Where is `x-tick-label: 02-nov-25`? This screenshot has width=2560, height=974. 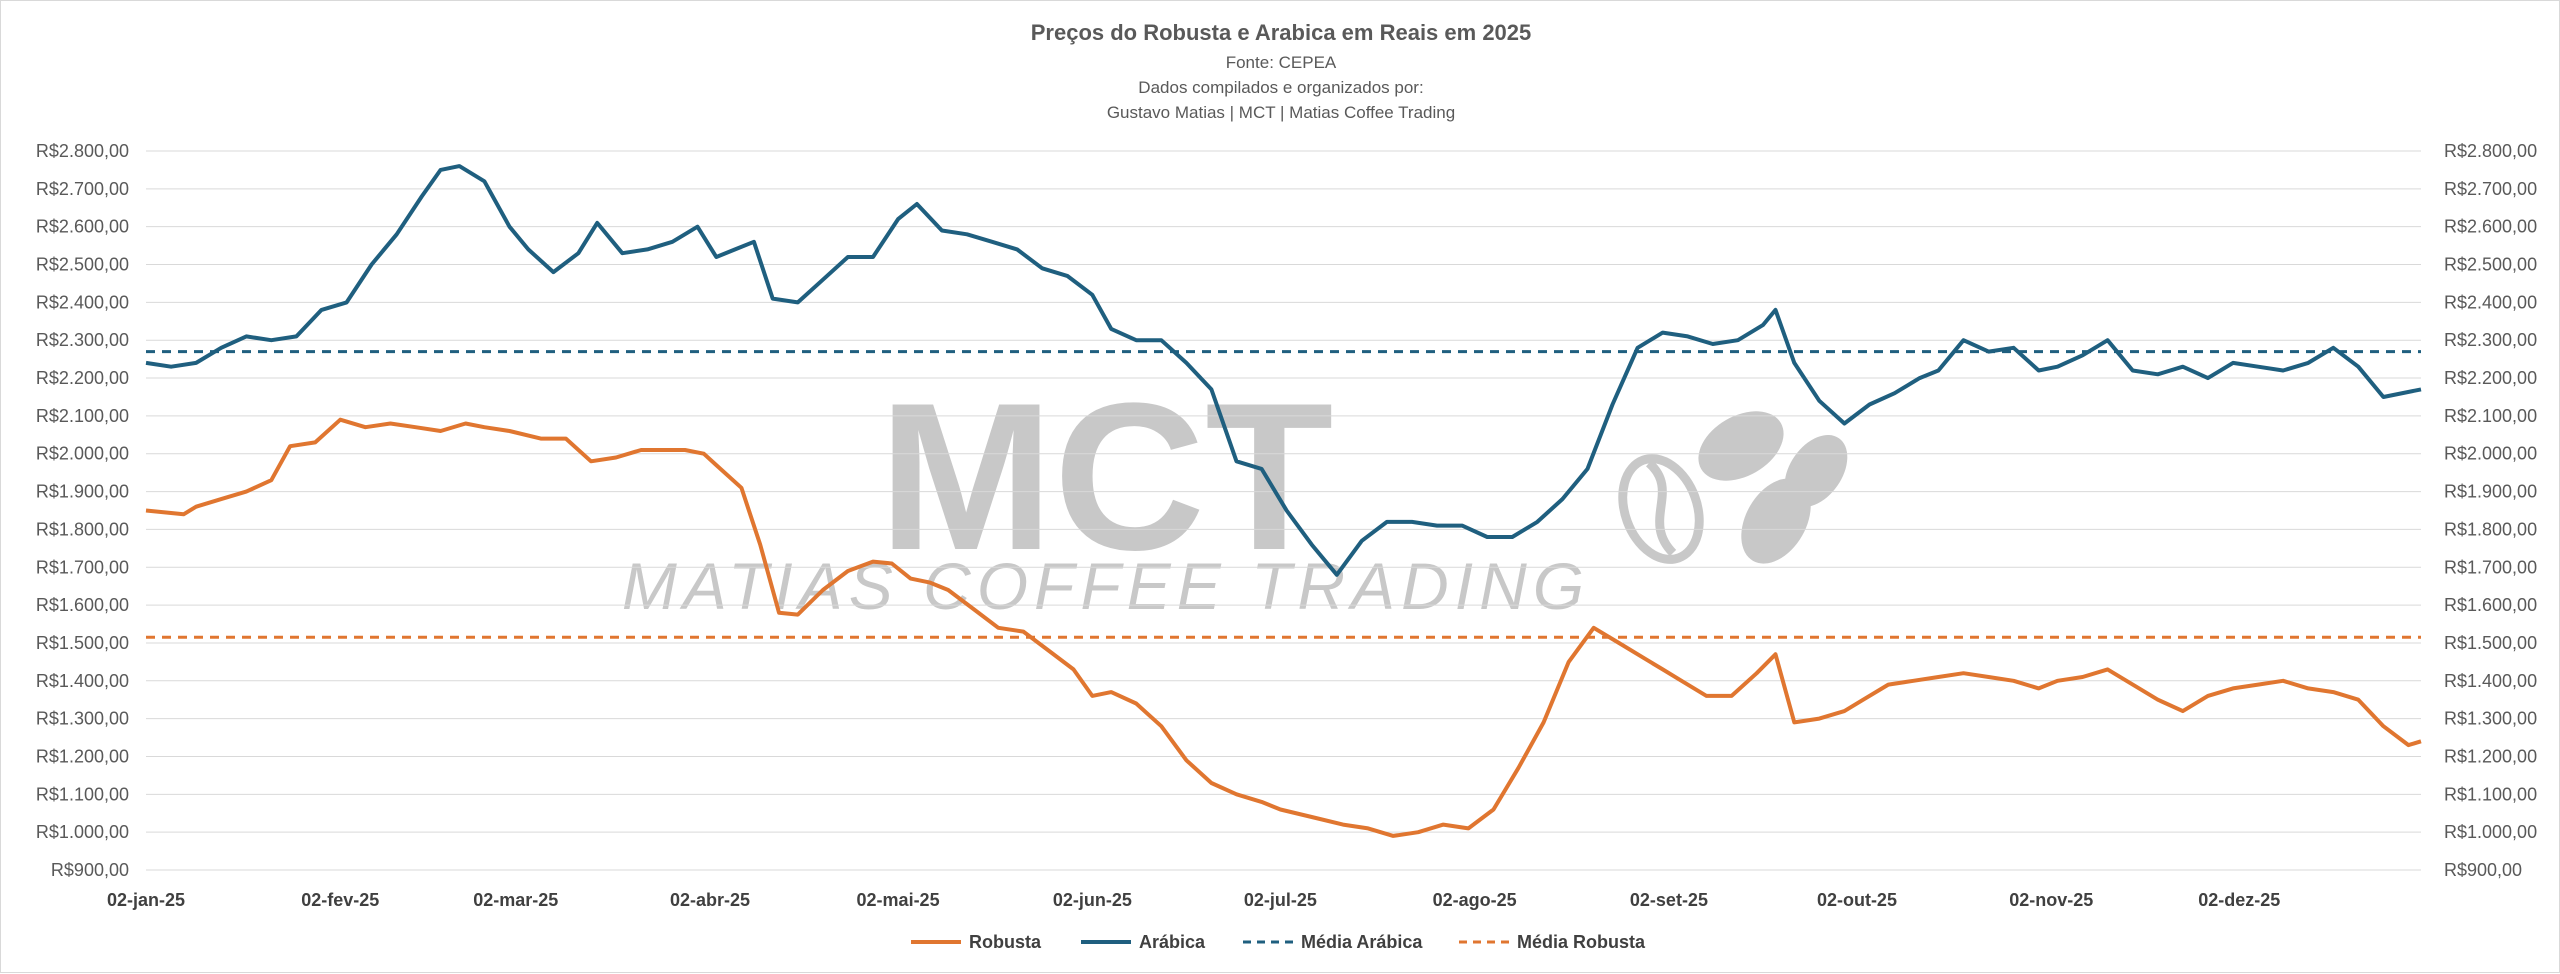 x-tick-label: 02-nov-25 is located at coordinates (2051, 900).